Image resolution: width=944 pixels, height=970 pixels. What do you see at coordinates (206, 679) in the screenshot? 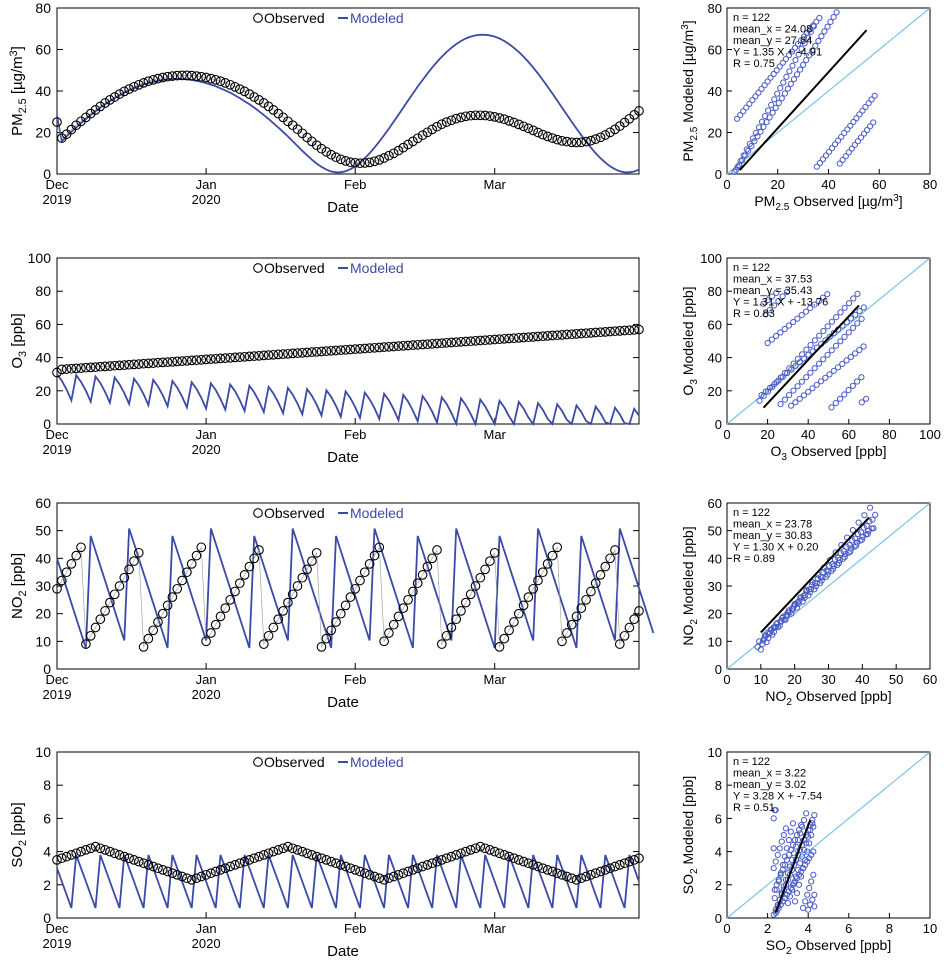
I see `x-tick-label-month: Jan` at bounding box center [206, 679].